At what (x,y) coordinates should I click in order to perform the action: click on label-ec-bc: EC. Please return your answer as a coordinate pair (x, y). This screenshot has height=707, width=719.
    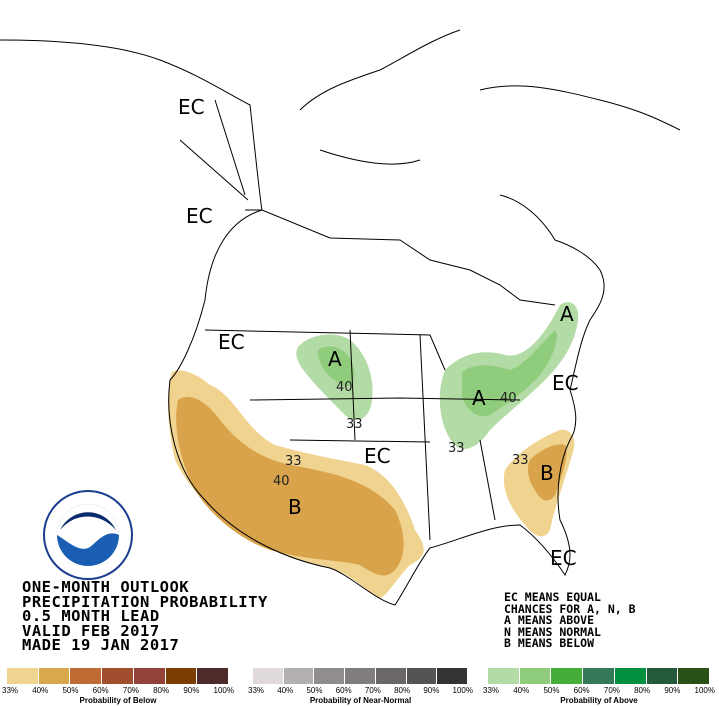
    Looking at the image, I should click on (199, 216).